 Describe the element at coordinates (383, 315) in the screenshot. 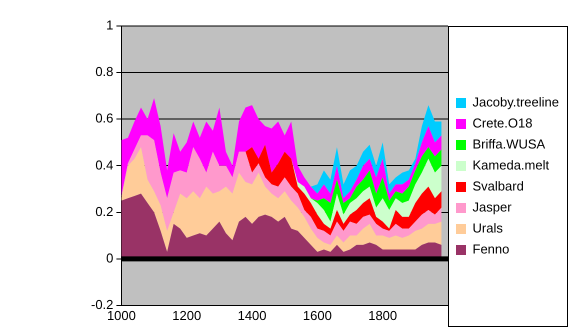

I see `x-tick-label: 1800` at that location.